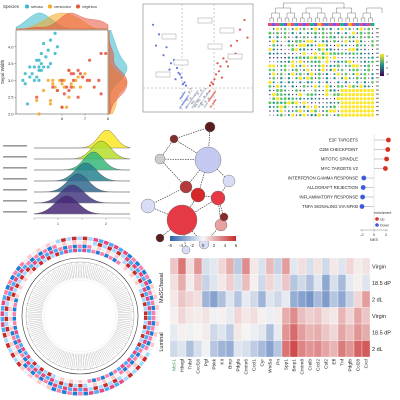 This screenshot has width=400, height=400. Describe the element at coordinates (367, 363) in the screenshot. I see `heatmap-column-label: Cxcl` at that location.